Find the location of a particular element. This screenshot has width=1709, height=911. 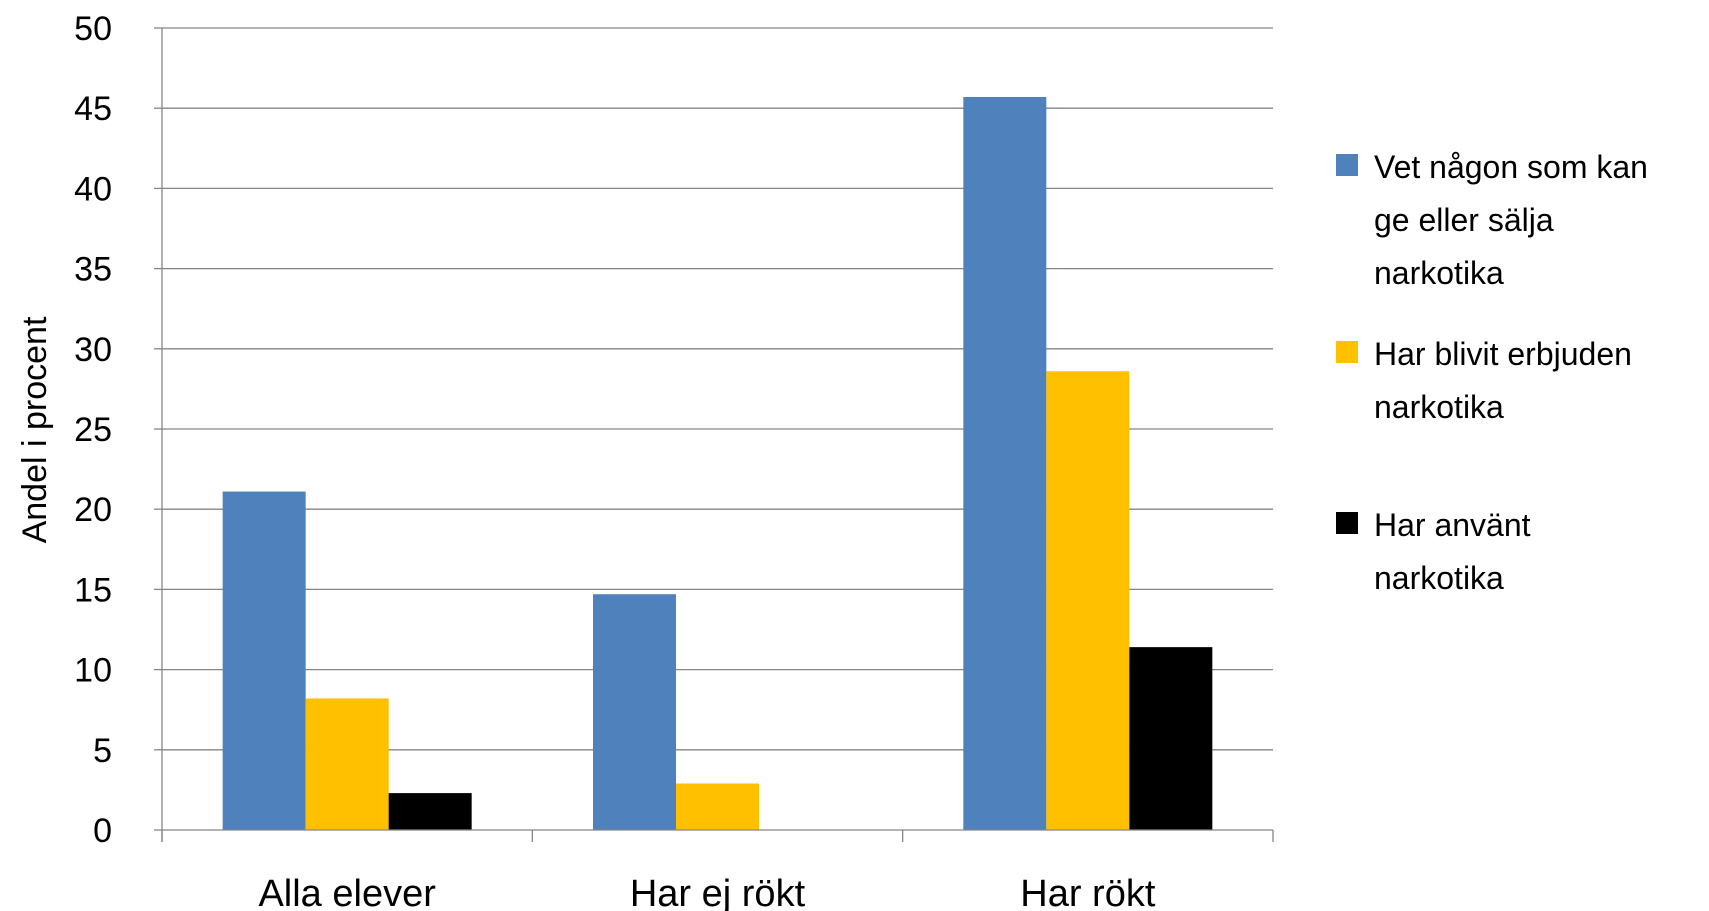

y-tick-label: 5 is located at coordinates (102, 751).